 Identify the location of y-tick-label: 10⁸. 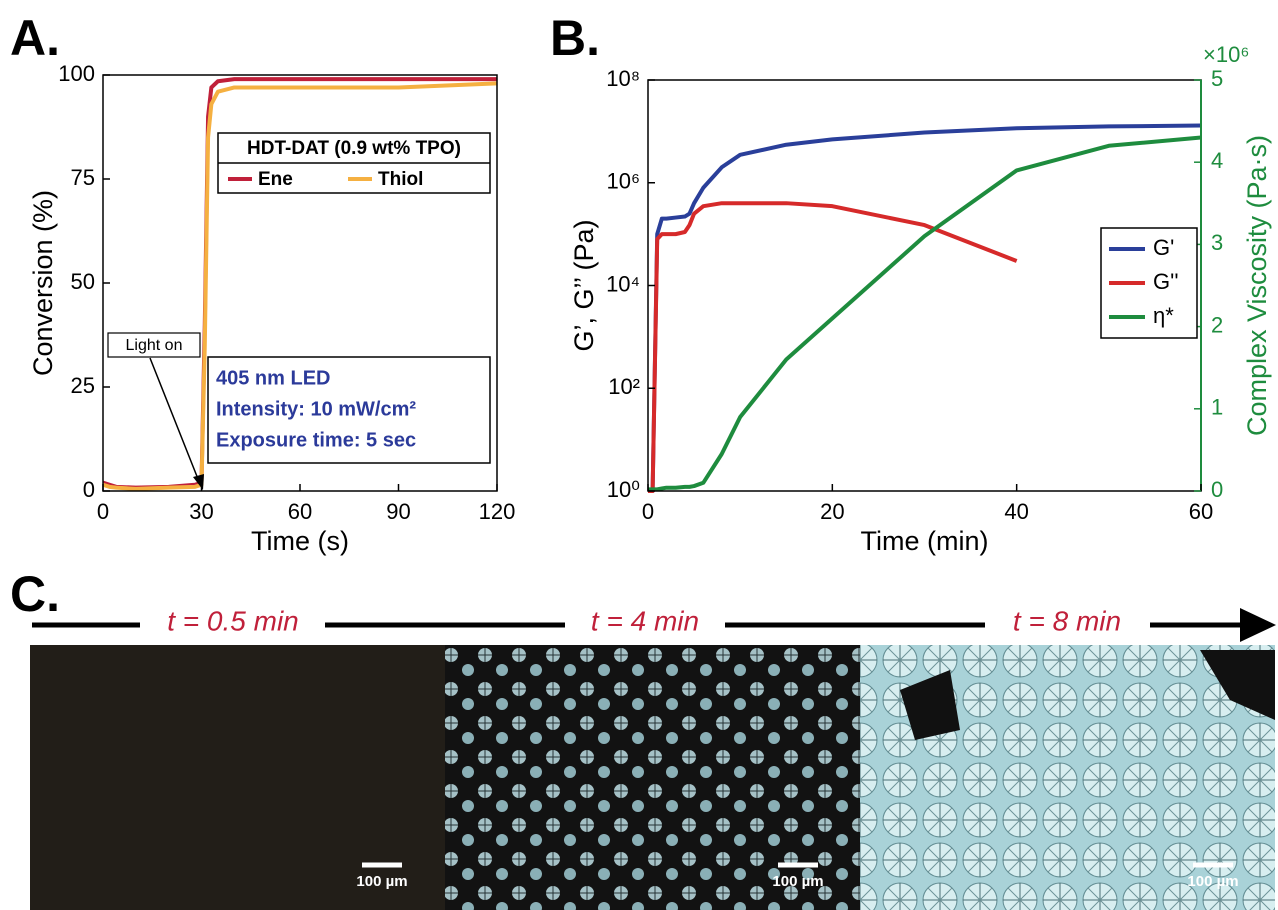
(623, 78).